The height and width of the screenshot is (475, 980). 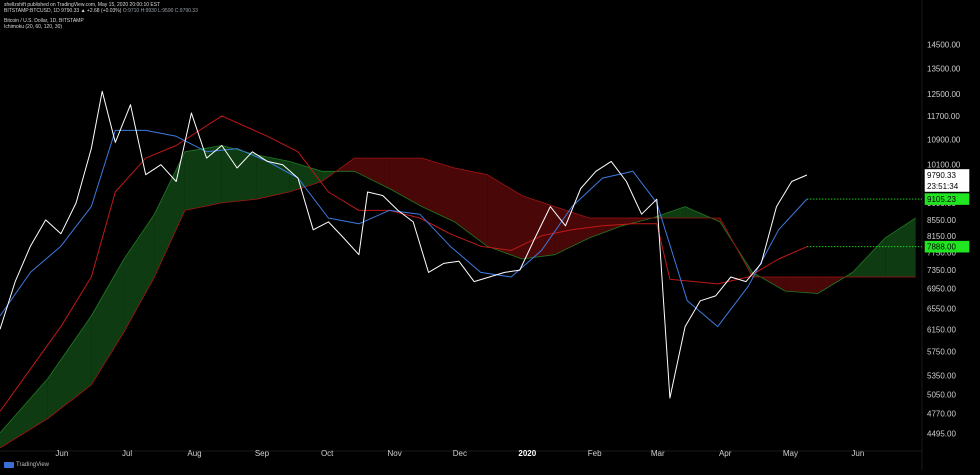 What do you see at coordinates (941, 175) in the screenshot?
I see `last-price-tag-text: 9790.33` at bounding box center [941, 175].